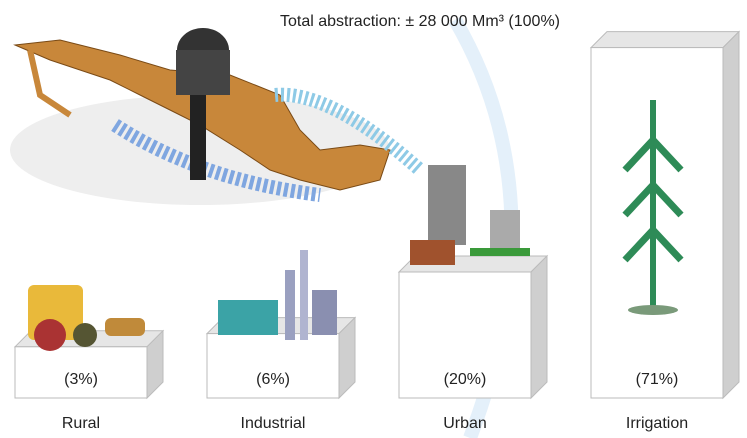  I want to click on rural-icon, so click(86, 318).